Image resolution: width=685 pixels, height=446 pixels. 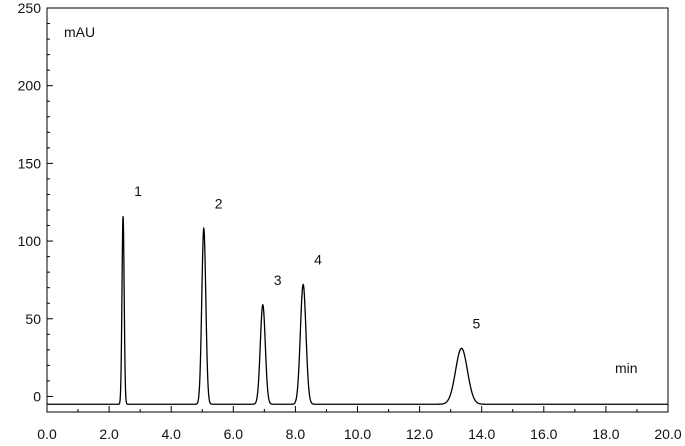 What do you see at coordinates (477, 323) in the screenshot?
I see `peak-label: 5` at bounding box center [477, 323].